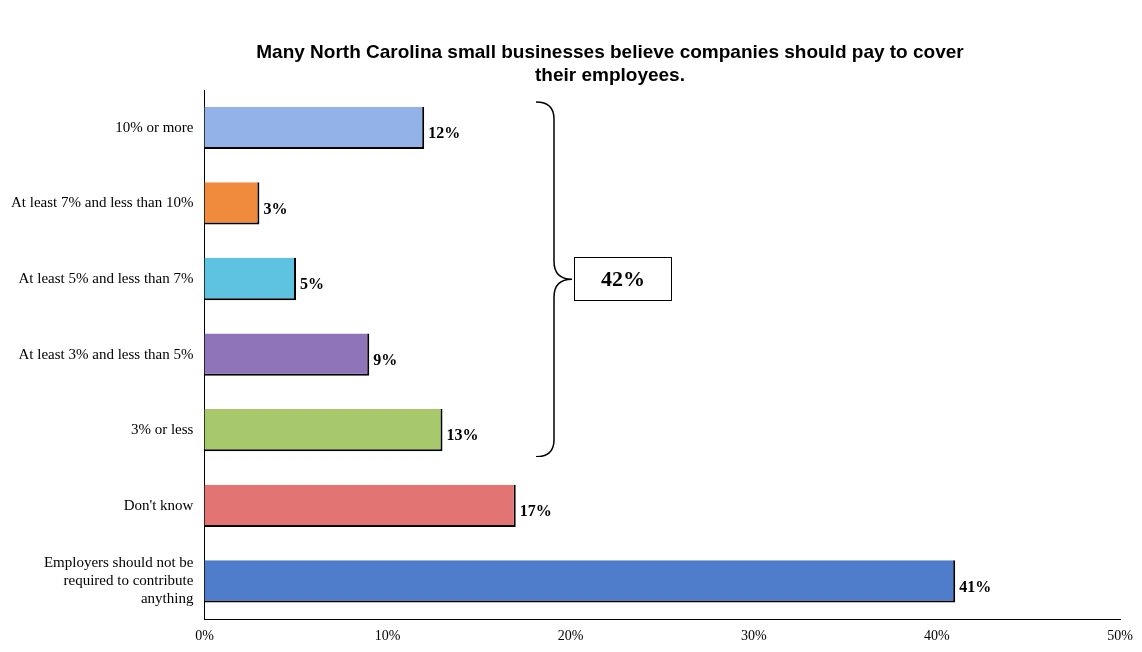 The width and height of the screenshot is (1142, 652). What do you see at coordinates (312, 284) in the screenshot?
I see `data-label: 5%` at bounding box center [312, 284].